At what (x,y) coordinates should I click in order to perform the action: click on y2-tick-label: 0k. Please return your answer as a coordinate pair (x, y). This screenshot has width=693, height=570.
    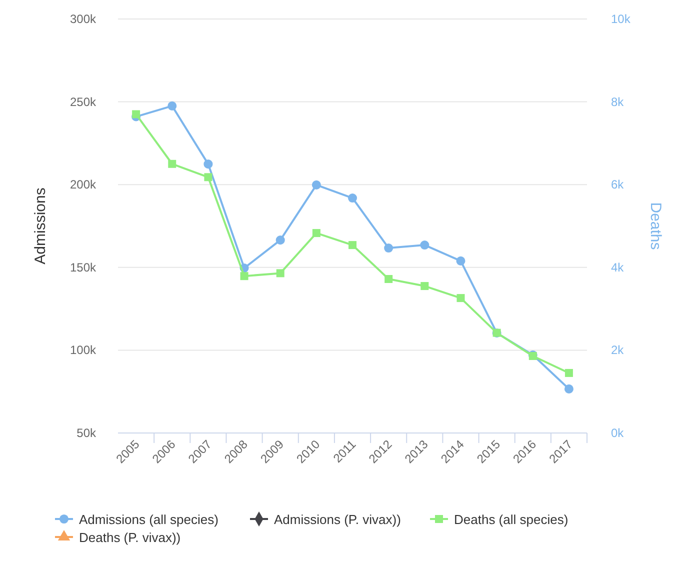
    Looking at the image, I should click on (618, 433).